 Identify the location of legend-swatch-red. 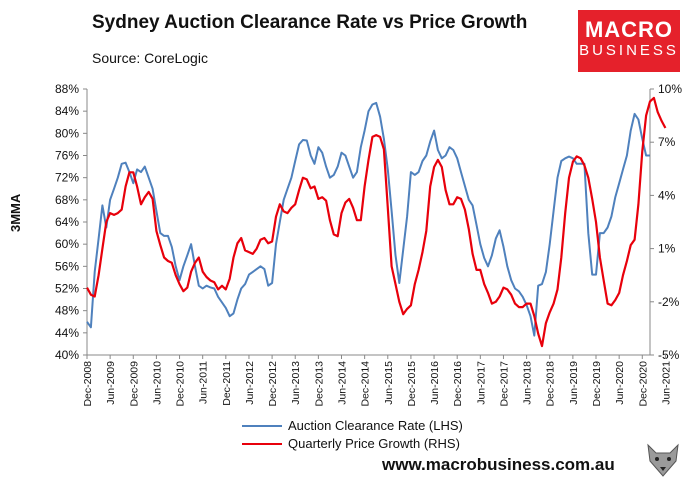
(262, 444).